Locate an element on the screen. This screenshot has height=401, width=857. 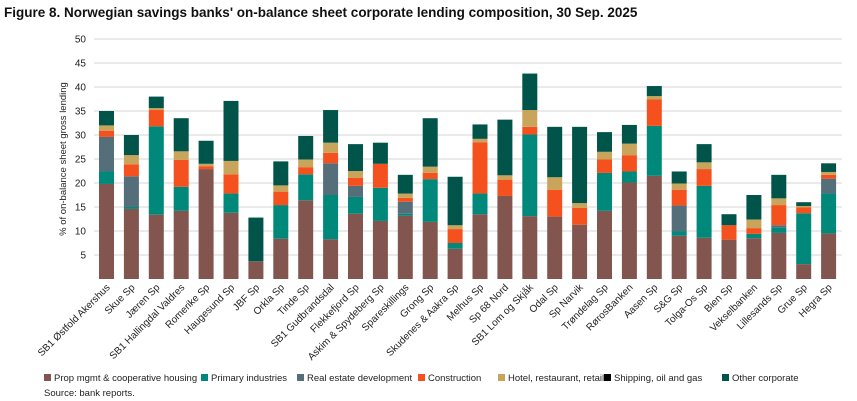
y-tick-label: 45 is located at coordinates (81, 64).